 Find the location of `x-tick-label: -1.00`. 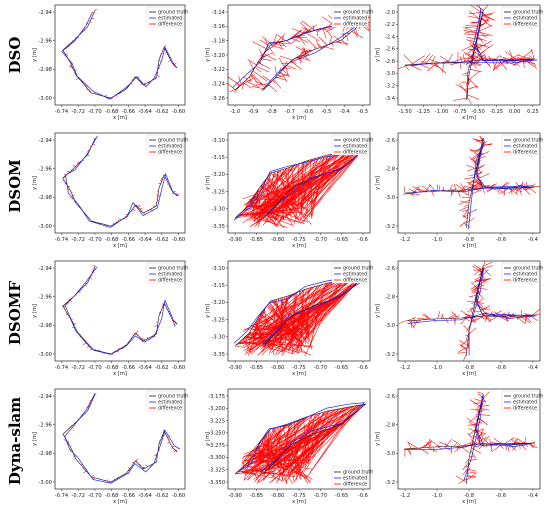

x-tick-label: -1.00 is located at coordinates (441, 112).